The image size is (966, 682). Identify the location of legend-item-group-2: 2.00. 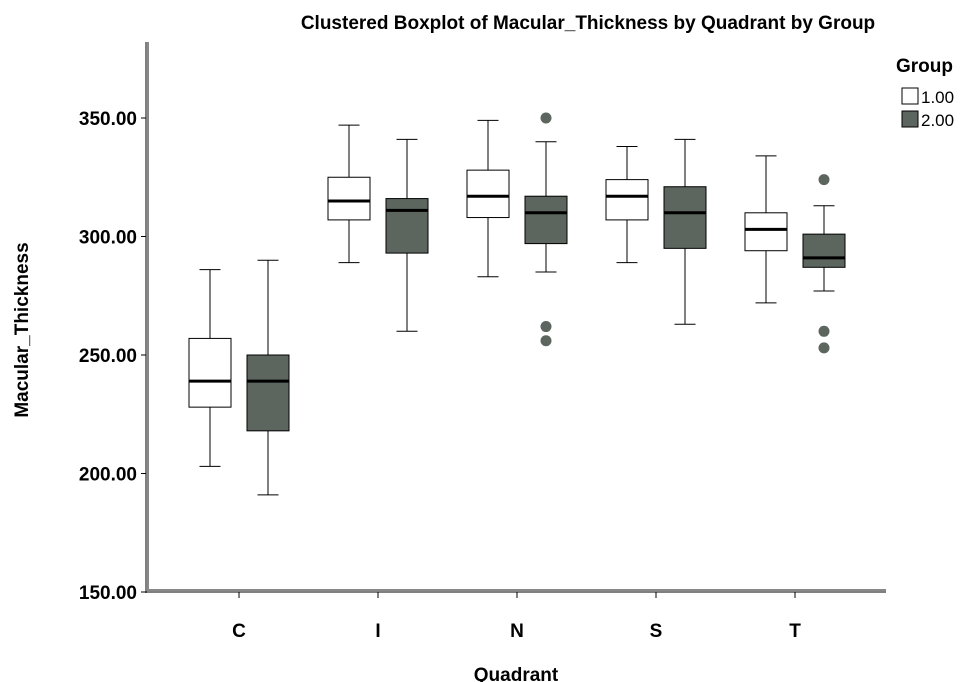
(927, 120).